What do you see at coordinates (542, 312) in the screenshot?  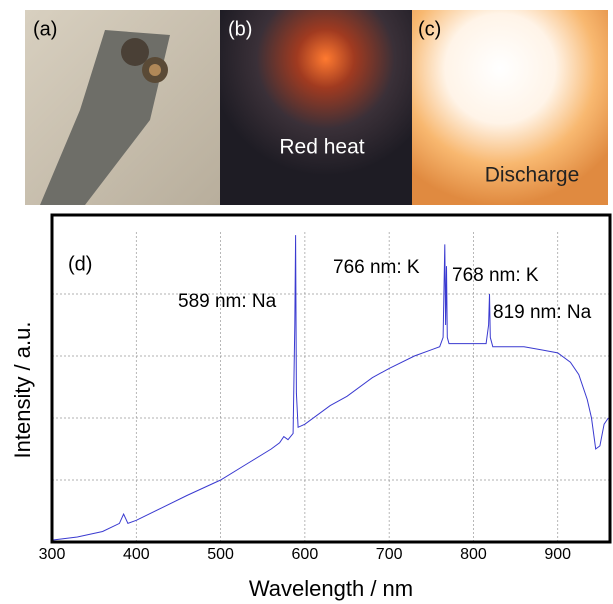 I see `peak-annotation: 819 nm: Na` at bounding box center [542, 312].